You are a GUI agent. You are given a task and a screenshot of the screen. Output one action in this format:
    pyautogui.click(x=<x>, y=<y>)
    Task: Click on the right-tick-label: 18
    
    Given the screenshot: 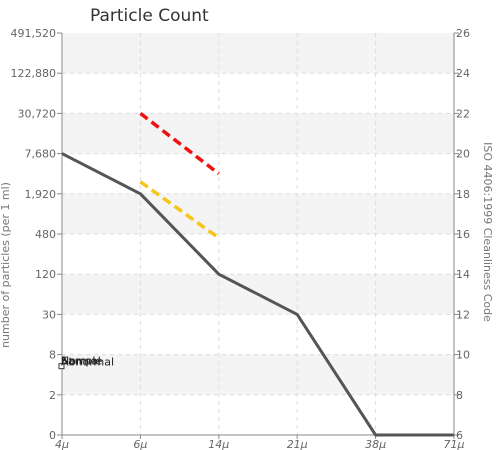 What is the action you would take?
    pyautogui.click(x=463, y=194)
    